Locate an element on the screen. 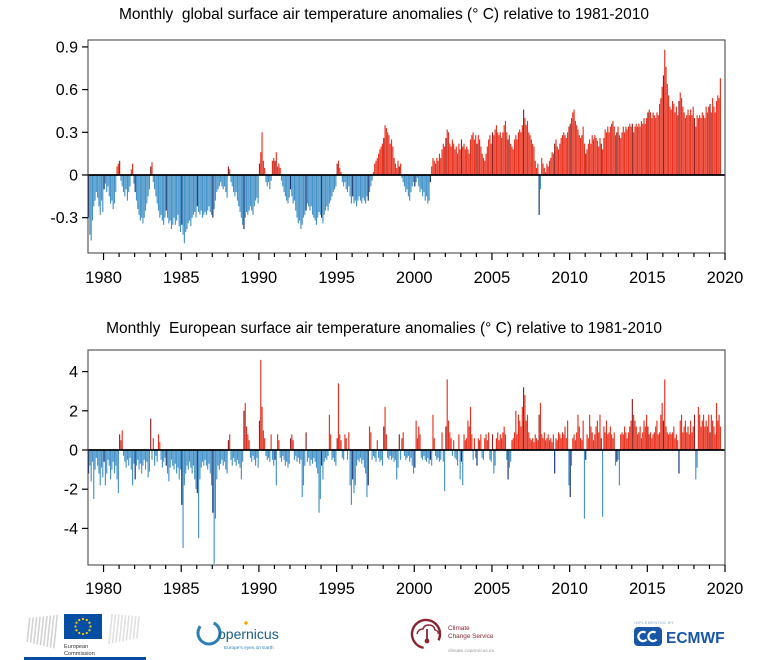 Image resolution: width=768 pixels, height=660 pixels. ecmwf-implemented-by-label: IMPLEMENTED BY is located at coordinates (654, 623).